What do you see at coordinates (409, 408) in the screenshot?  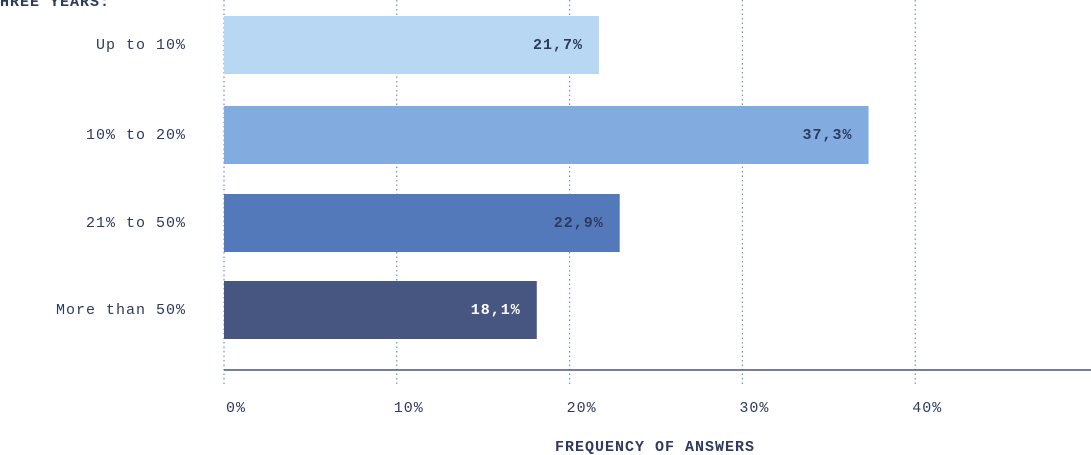 I see `x-tick-label: 10%` at bounding box center [409, 408].